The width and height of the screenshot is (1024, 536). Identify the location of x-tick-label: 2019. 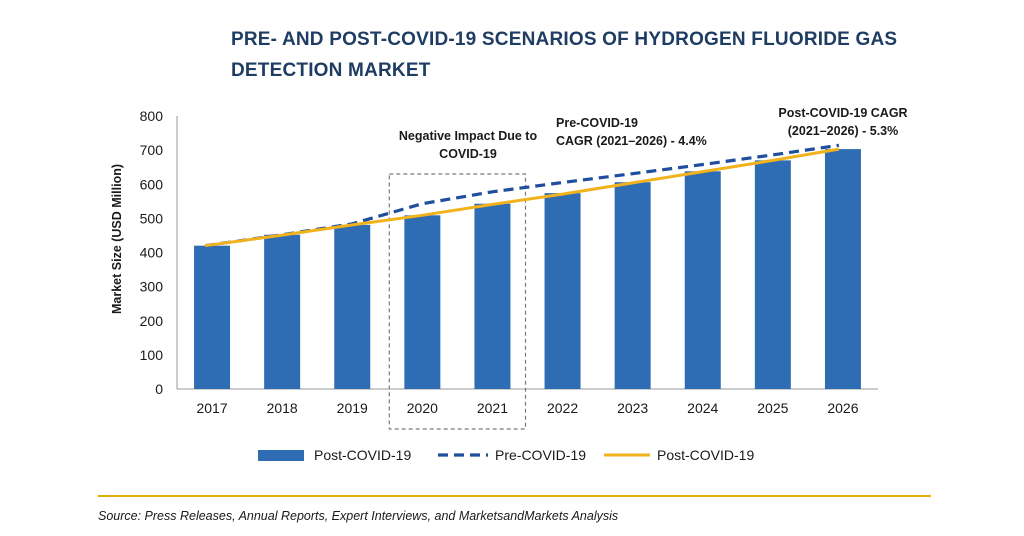
(352, 408).